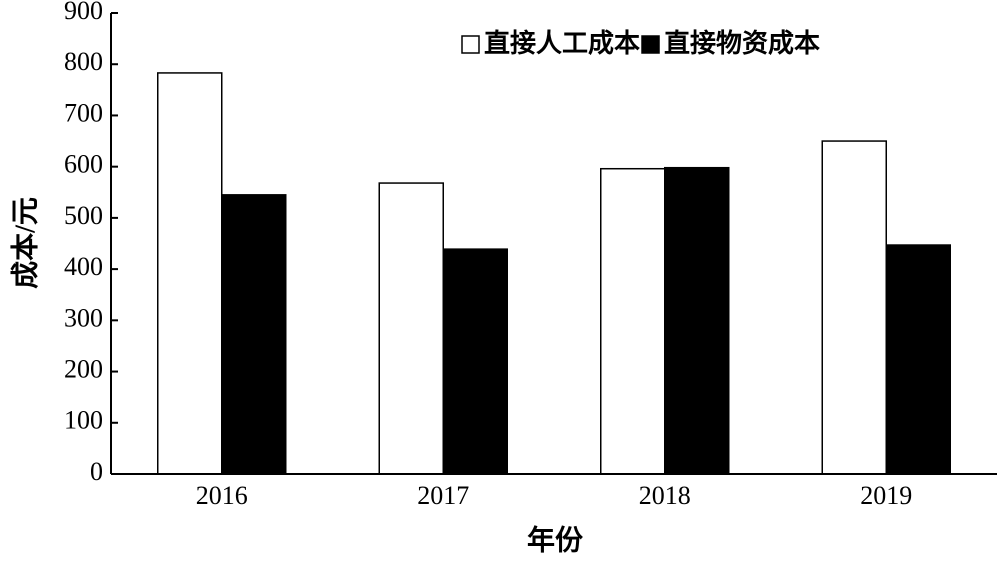 This screenshot has width=1000, height=564. Describe the element at coordinates (83, 12) in the screenshot. I see `y-tick-label: 900` at that location.